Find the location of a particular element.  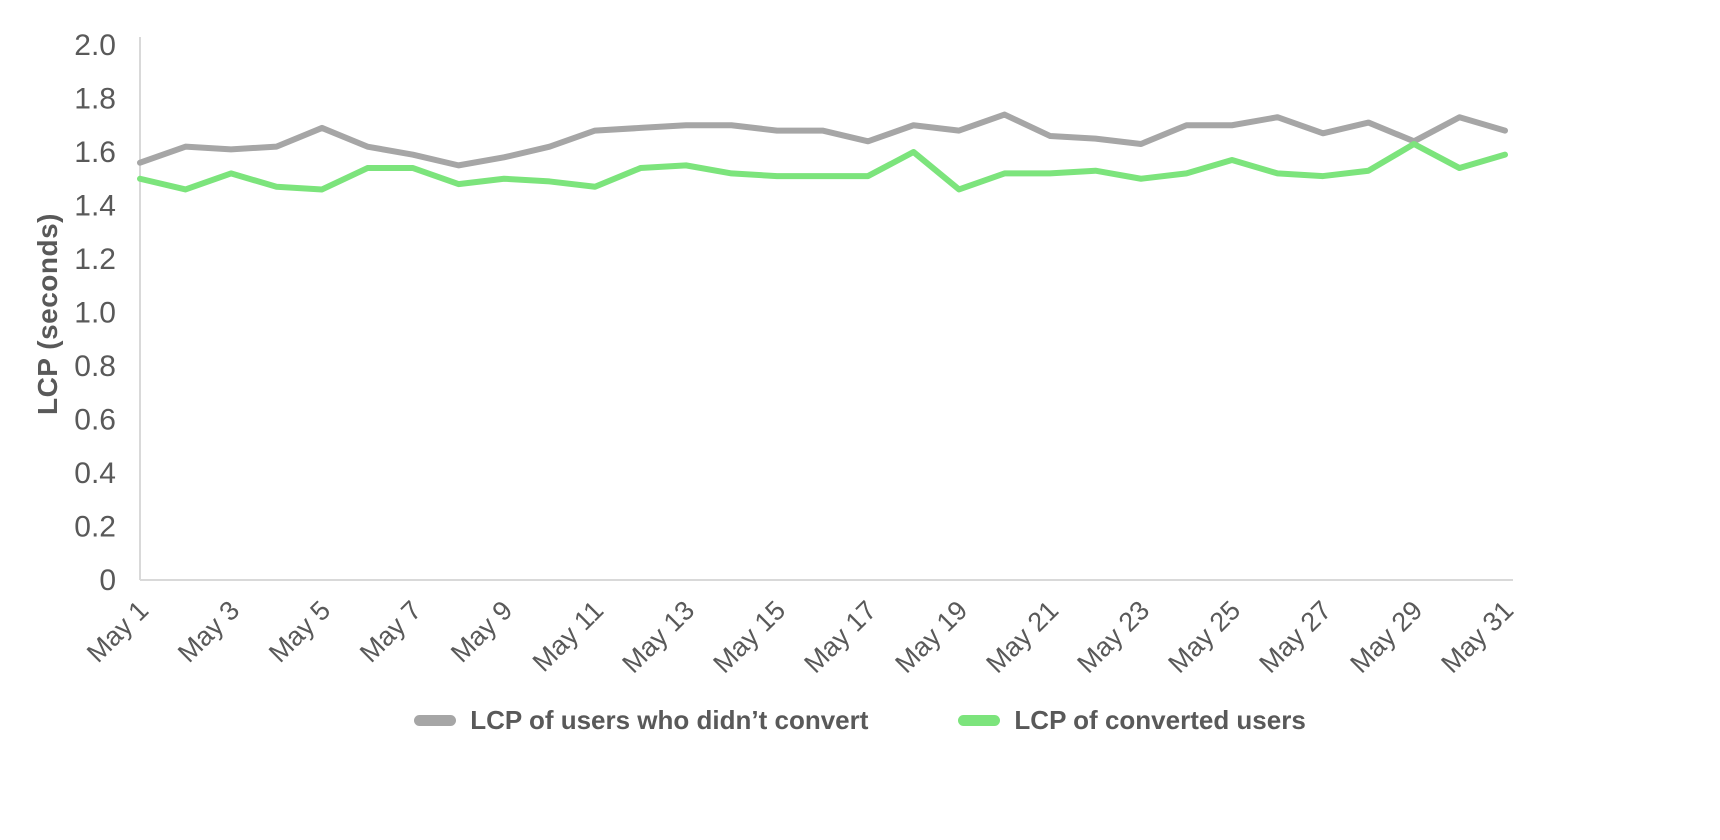

x-tick-label: May 5 is located at coordinates (299, 631).